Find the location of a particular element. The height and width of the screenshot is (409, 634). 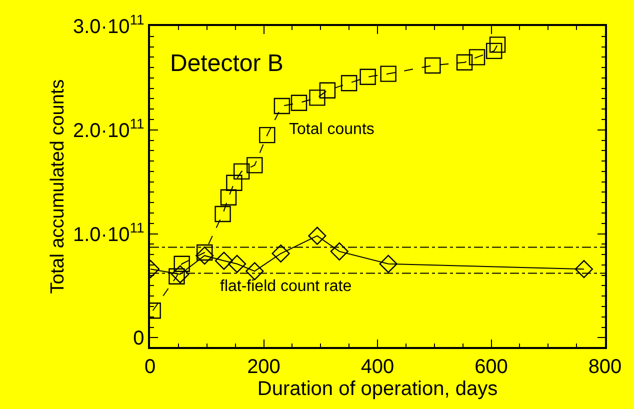

x-tick-label: 800 is located at coordinates (605, 367).